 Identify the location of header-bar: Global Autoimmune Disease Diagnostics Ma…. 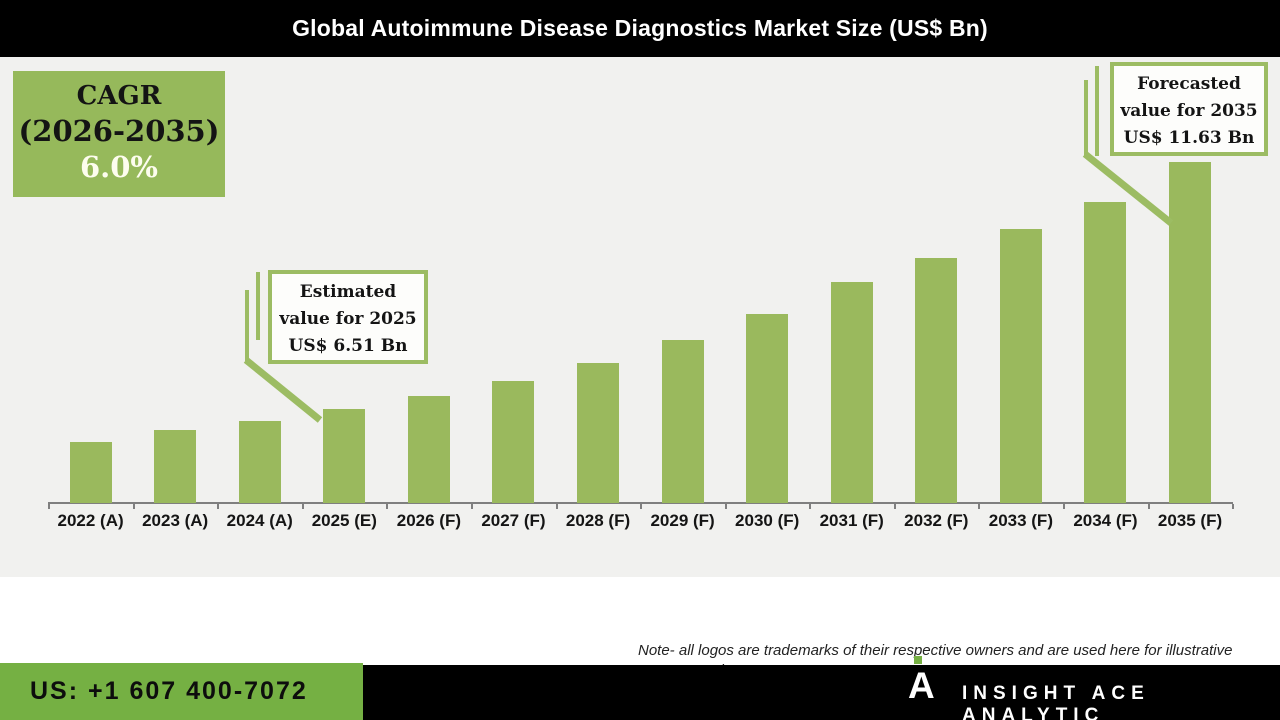
(640, 28).